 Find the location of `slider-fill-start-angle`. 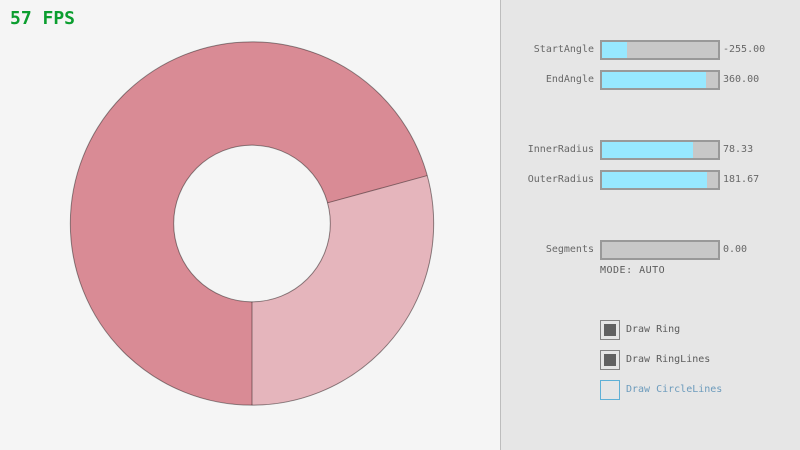

slider-fill-start-angle is located at coordinates (615, 50).